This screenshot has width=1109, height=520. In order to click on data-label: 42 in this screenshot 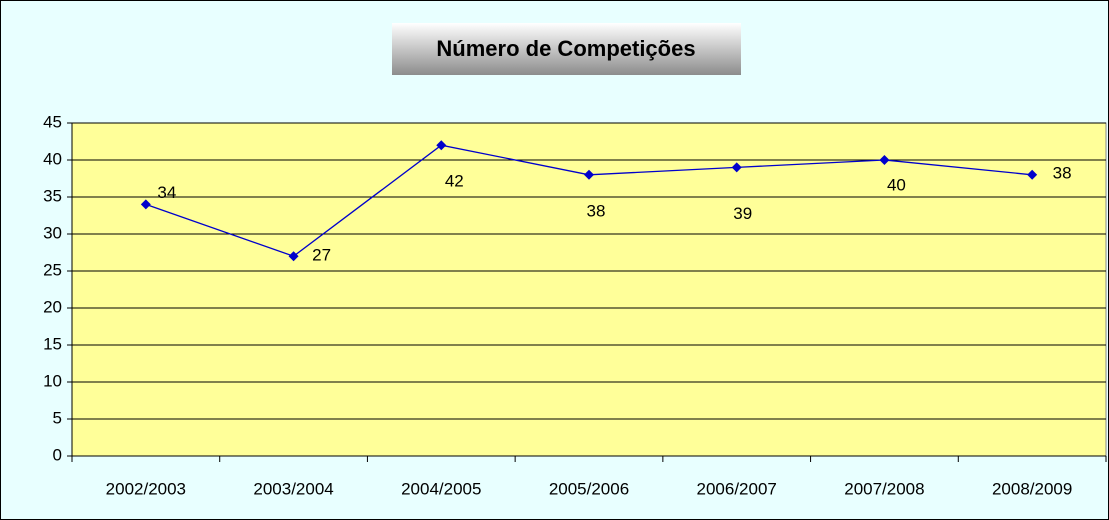, I will do `click(454, 181)`.